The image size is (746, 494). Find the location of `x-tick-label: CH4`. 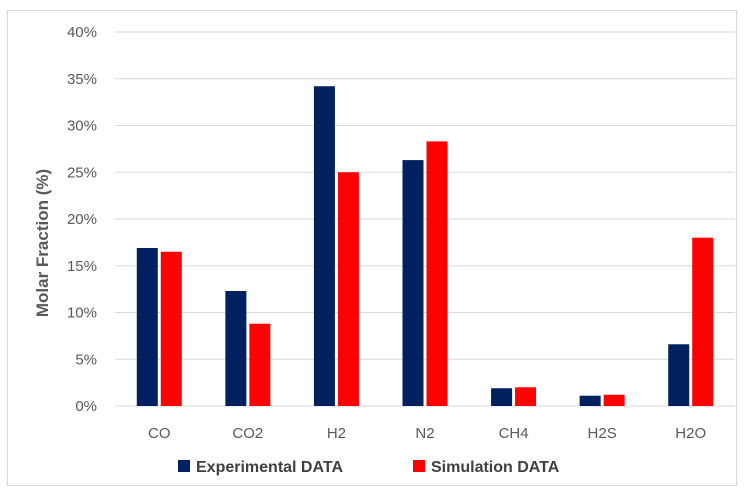

x-tick-label: CH4 is located at coordinates (514, 433).